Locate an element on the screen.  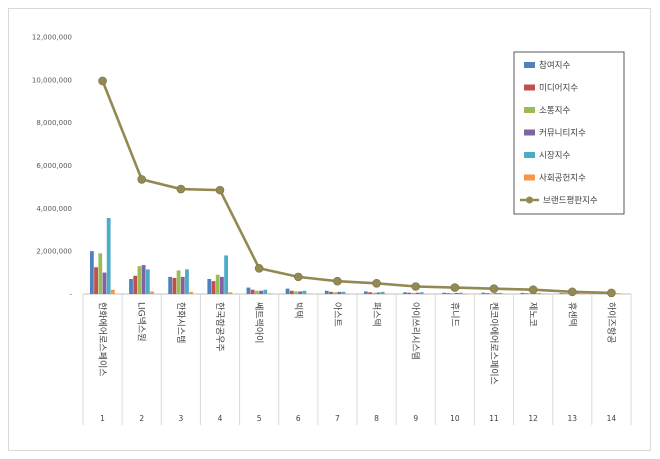
category-label: 휴센텍 is located at coordinates (571, 314).